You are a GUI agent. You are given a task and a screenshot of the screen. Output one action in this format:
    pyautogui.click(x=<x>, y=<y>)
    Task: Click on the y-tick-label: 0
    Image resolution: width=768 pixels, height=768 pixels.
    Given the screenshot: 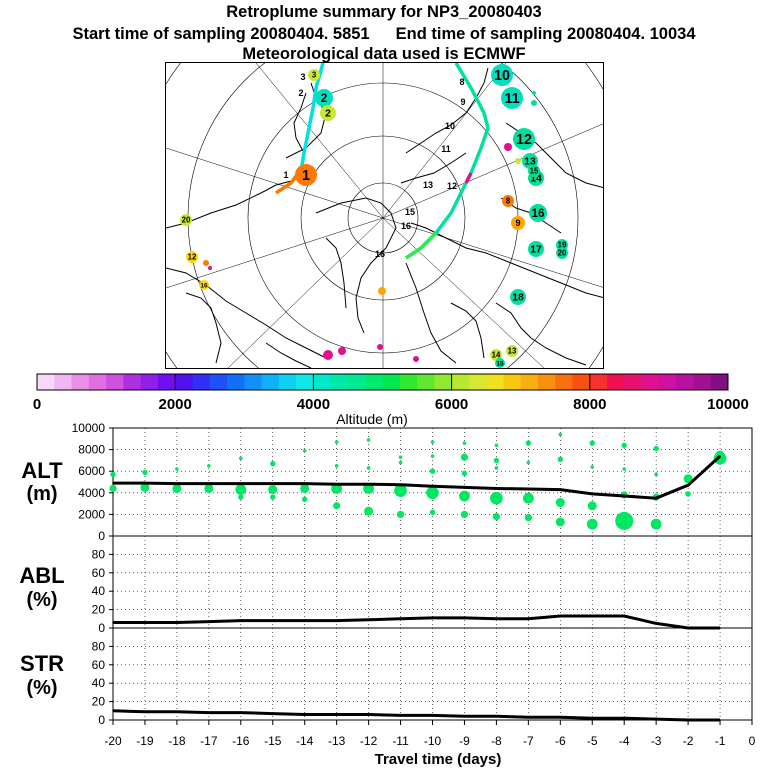 What is the action you would take?
    pyautogui.click(x=101, y=720)
    